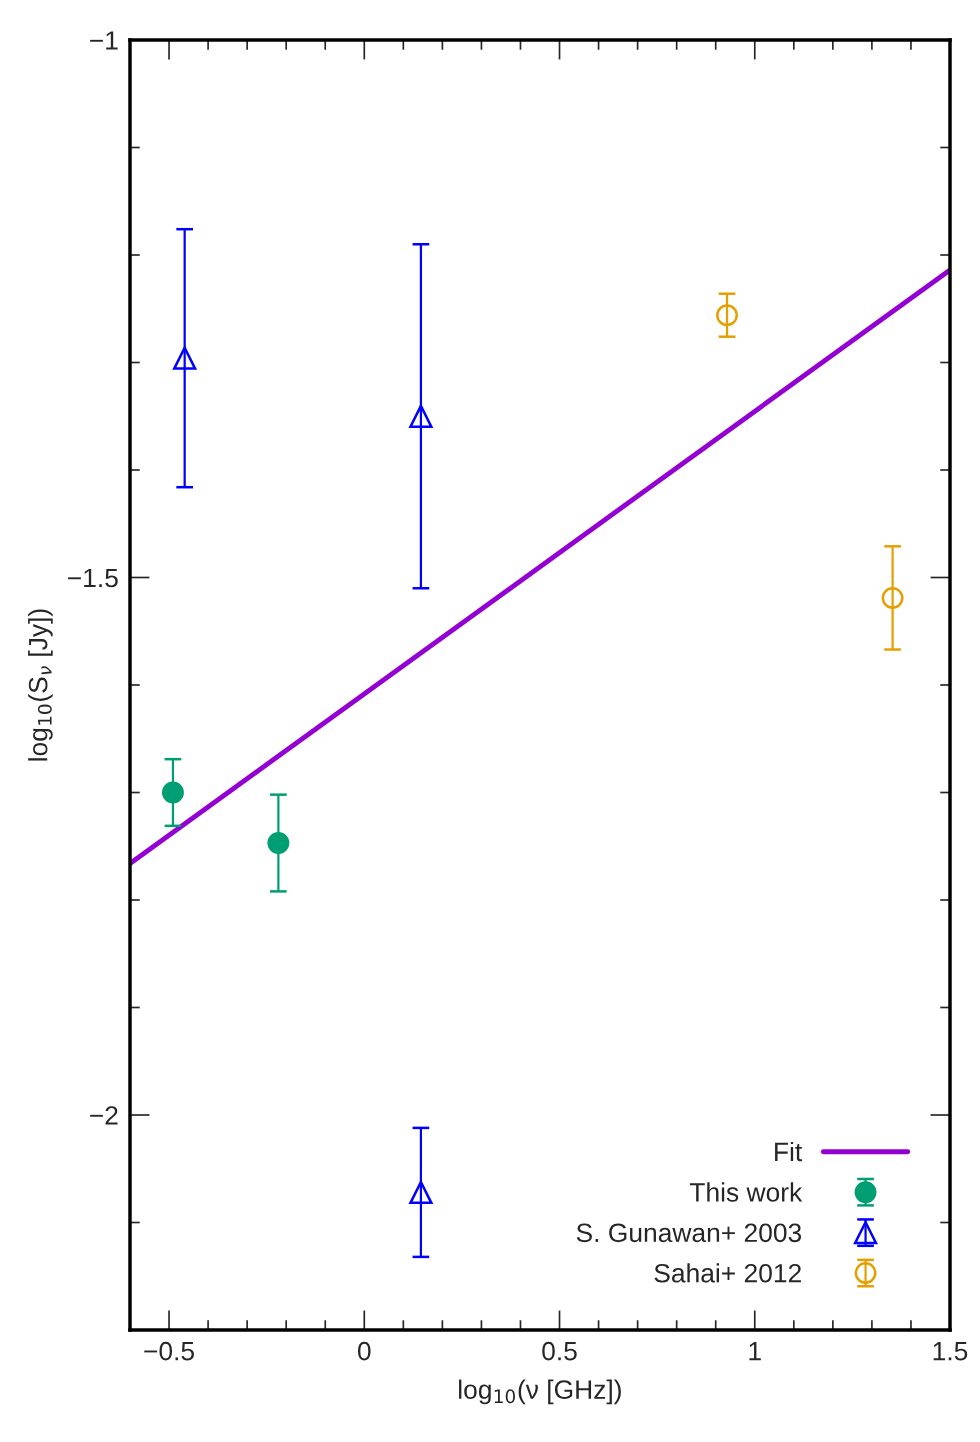 Image resolution: width=980 pixels, height=1442 pixels. What do you see at coordinates (540, 1392) in the screenshot?
I see `x-axis-title: log$_{10}$(ν [GHz])` at bounding box center [540, 1392].